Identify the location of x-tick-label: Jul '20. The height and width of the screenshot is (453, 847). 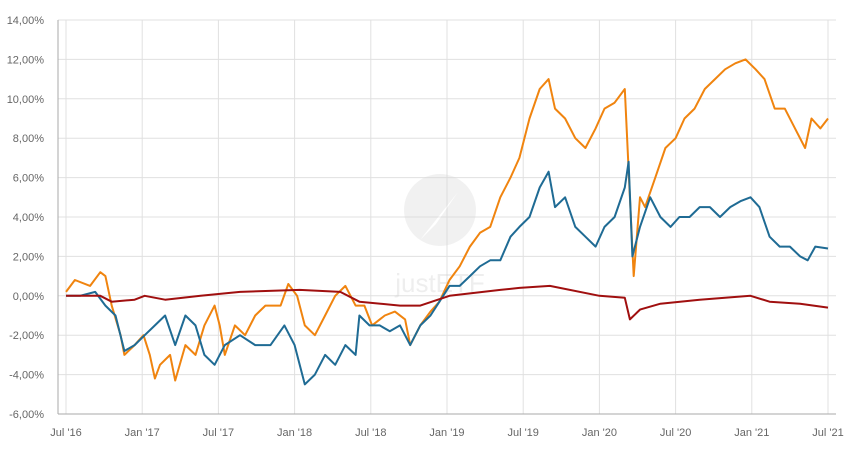
(675, 433).